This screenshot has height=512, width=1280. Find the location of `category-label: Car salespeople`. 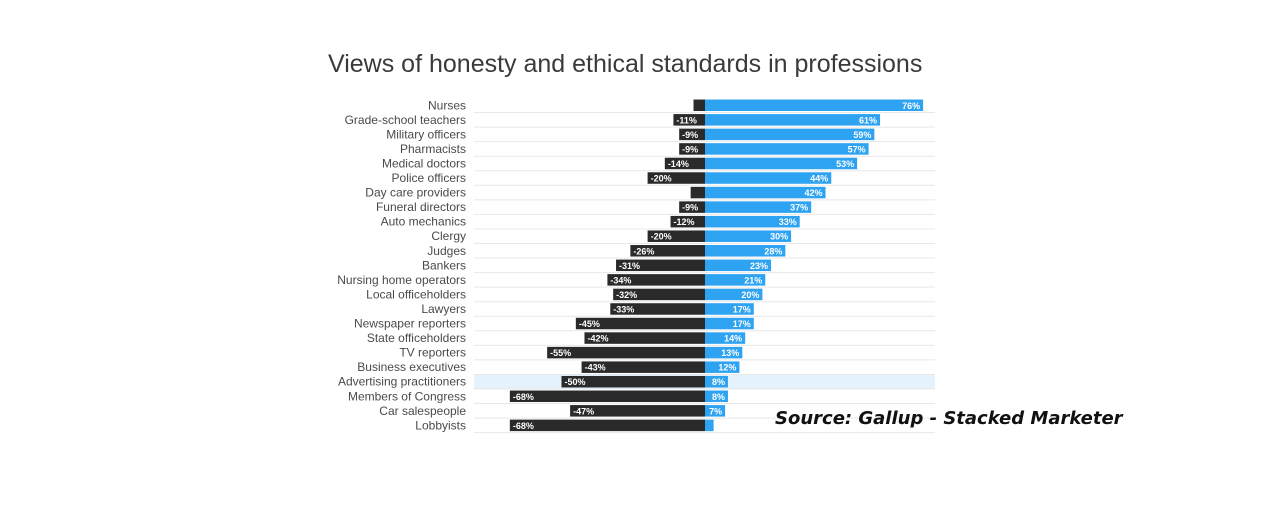

category-label: Car salespeople is located at coordinates (422, 411).